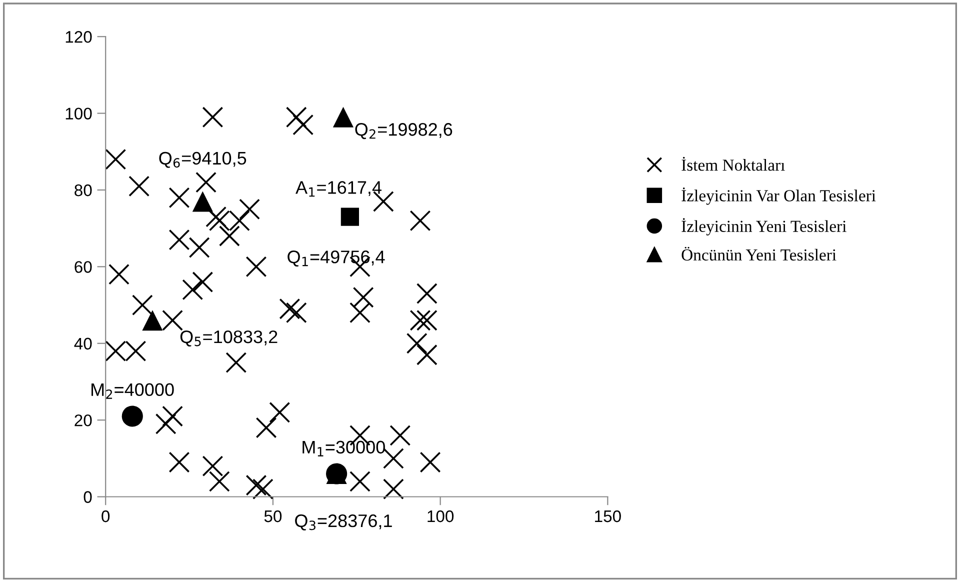  I want to click on annotation: M$_{2}$=40000, so click(133, 391).